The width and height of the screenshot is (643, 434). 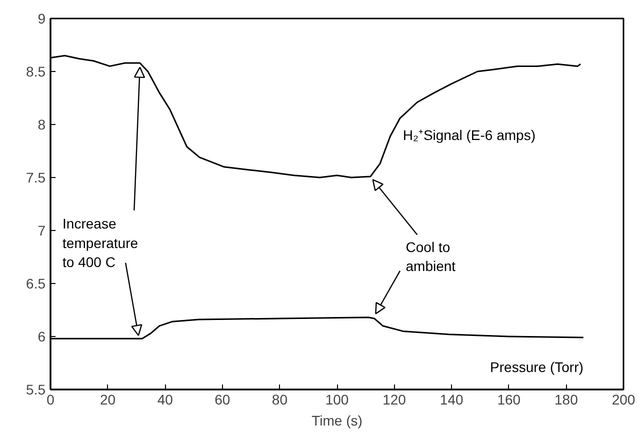 What do you see at coordinates (431, 256) in the screenshot?
I see `annotation: Cool to ambient` at bounding box center [431, 256].